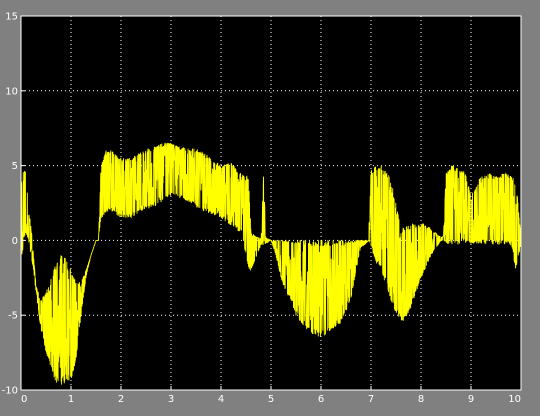 Image resolution: width=540 pixels, height=416 pixels. I want to click on x-tick-label: 2, so click(121, 399).